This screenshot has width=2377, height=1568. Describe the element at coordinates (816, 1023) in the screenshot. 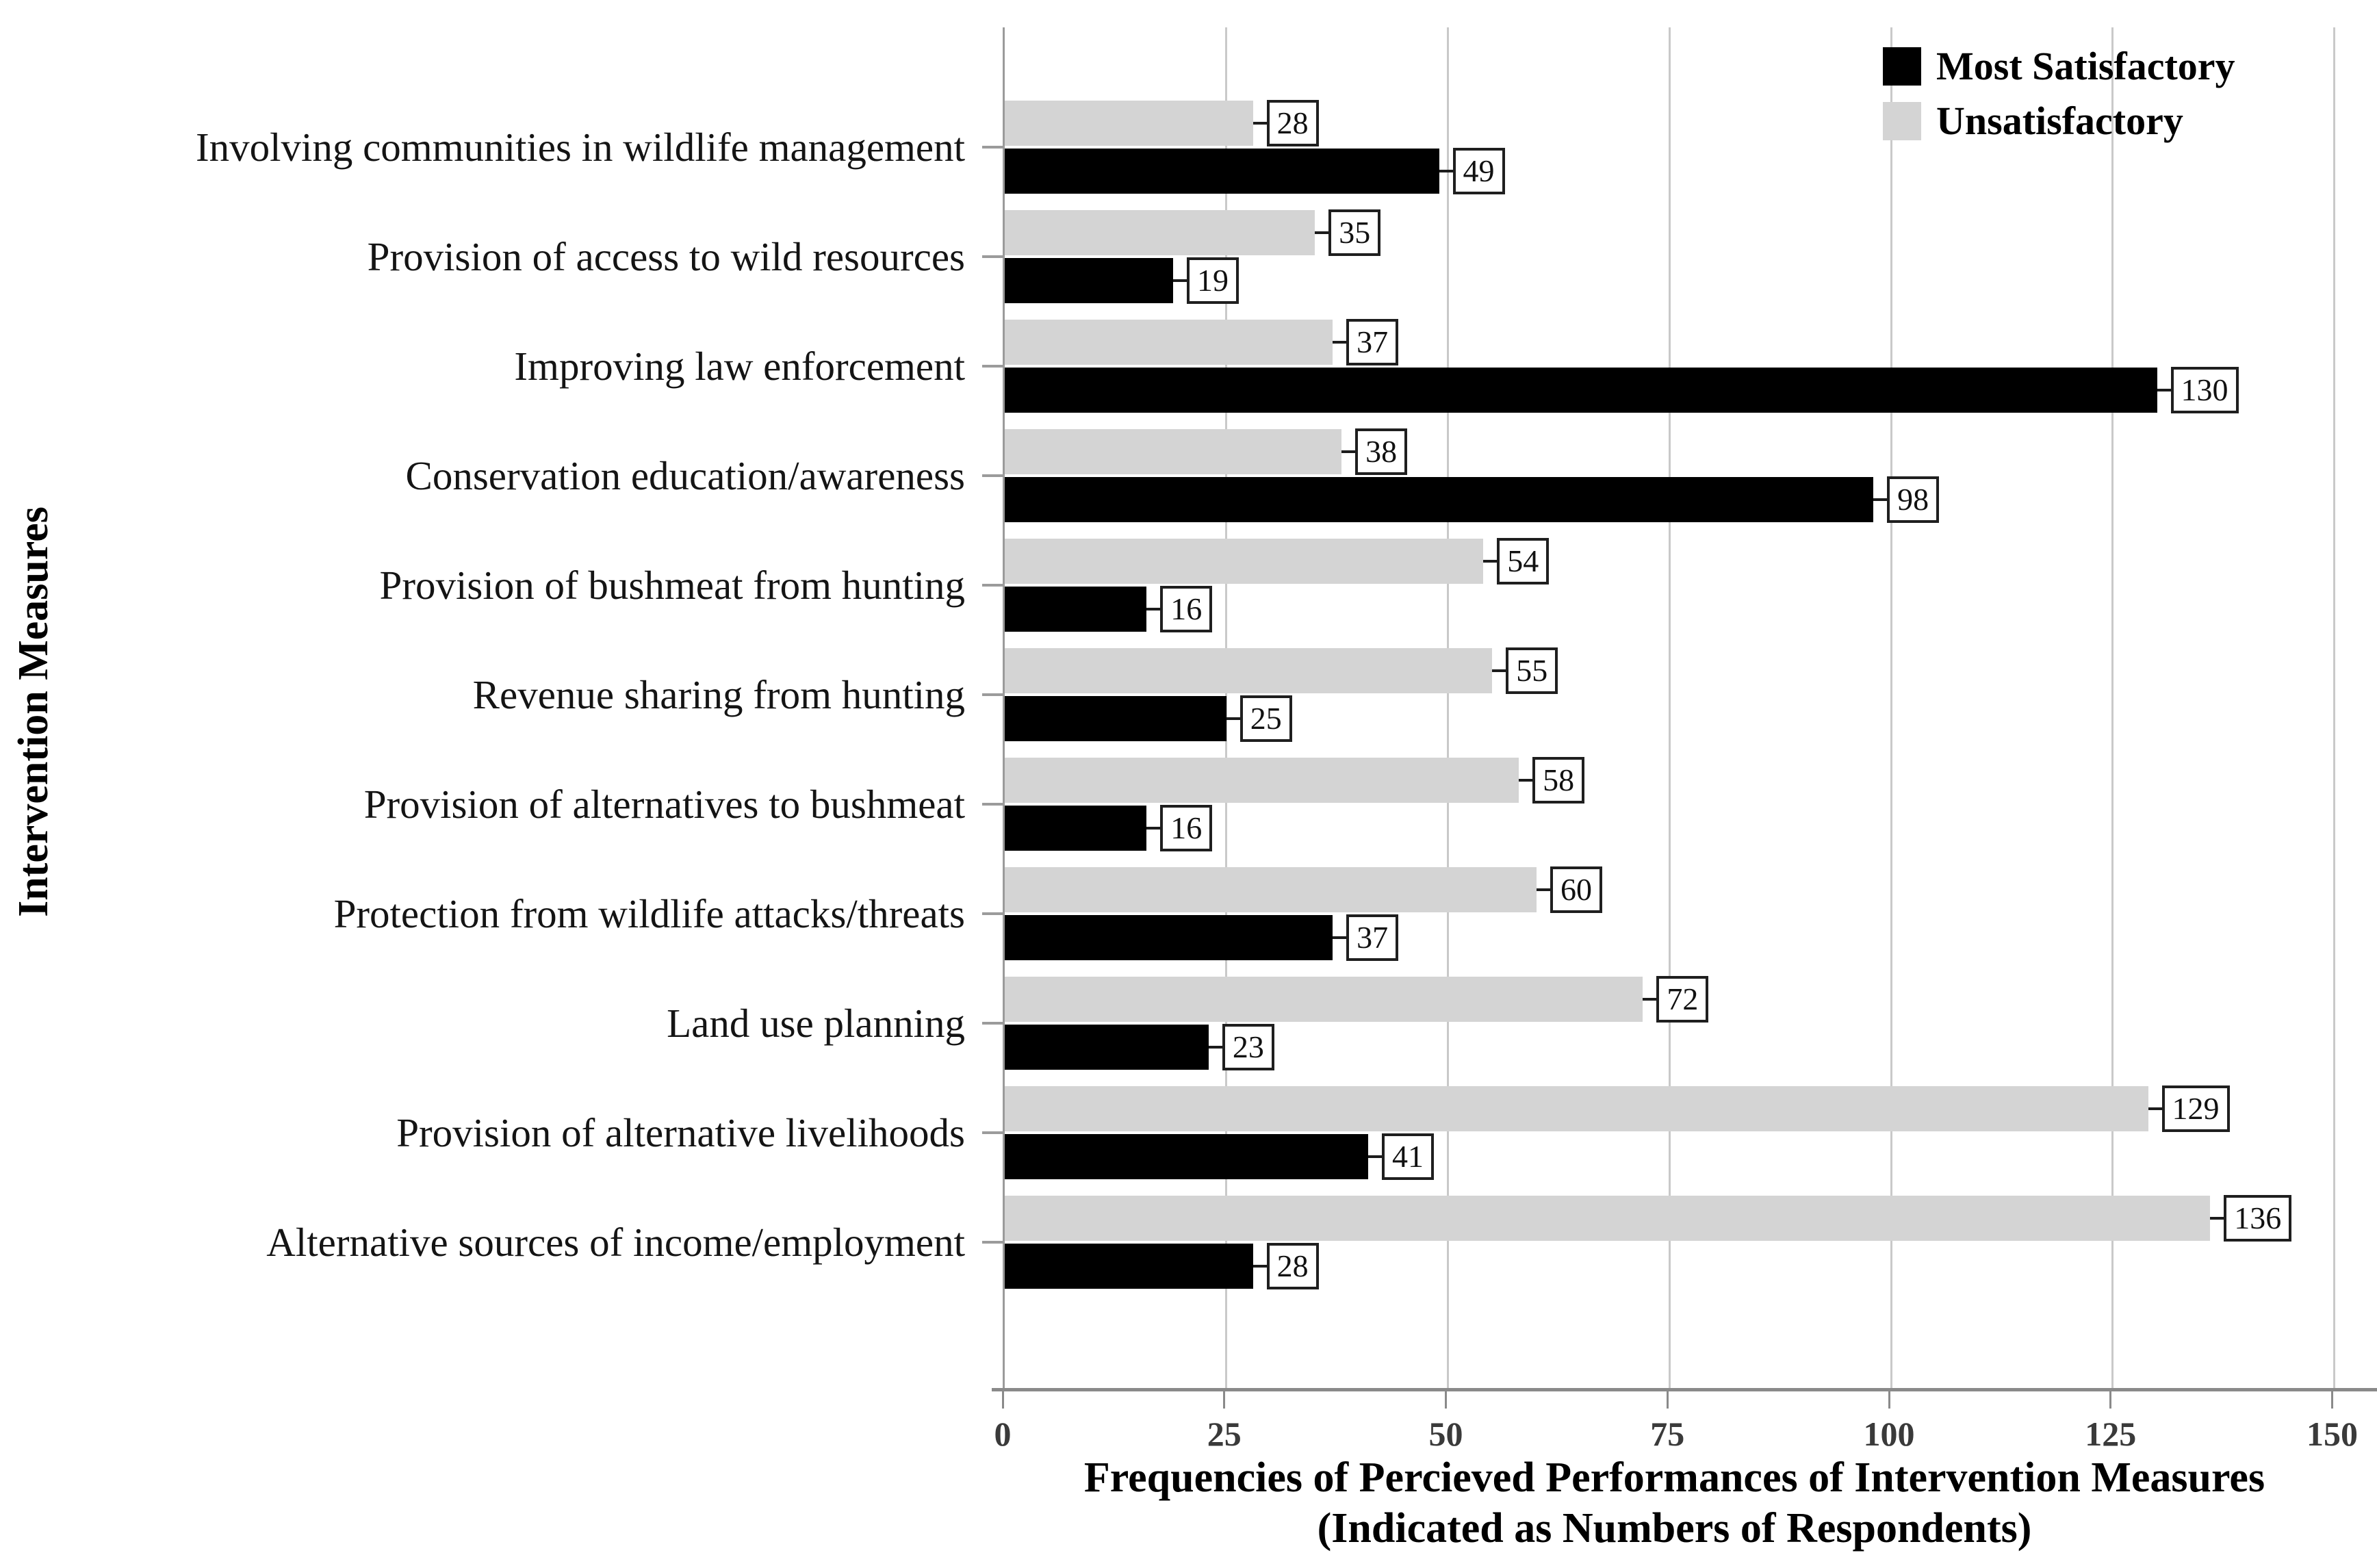

I see `category-label: Land use planning` at that location.